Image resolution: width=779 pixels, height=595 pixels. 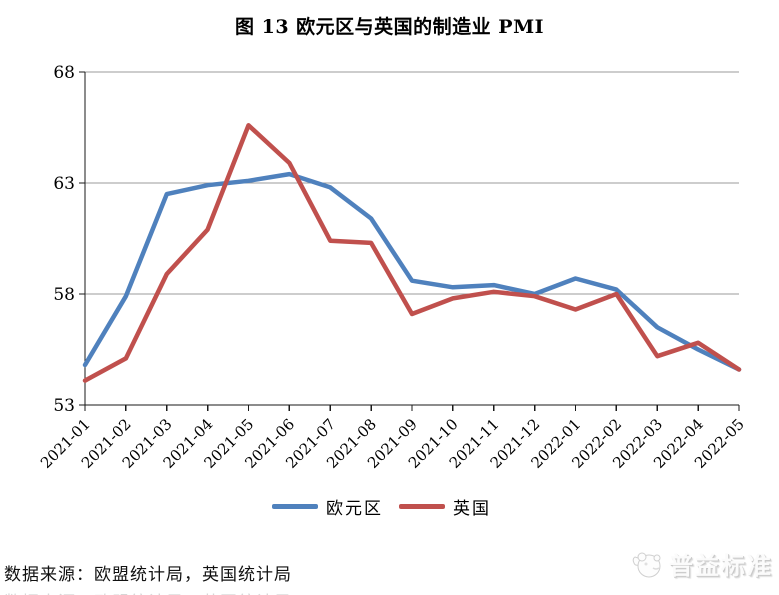 What do you see at coordinates (64, 73) in the screenshot?
I see `svg-text: 68` at bounding box center [64, 73].